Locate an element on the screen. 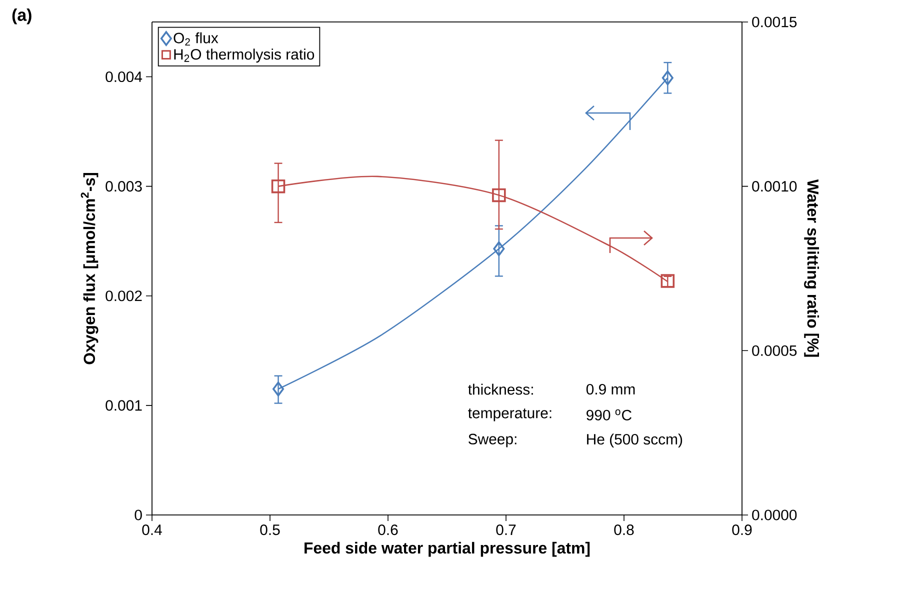  chart-title: (a) is located at coordinates (22, 16).